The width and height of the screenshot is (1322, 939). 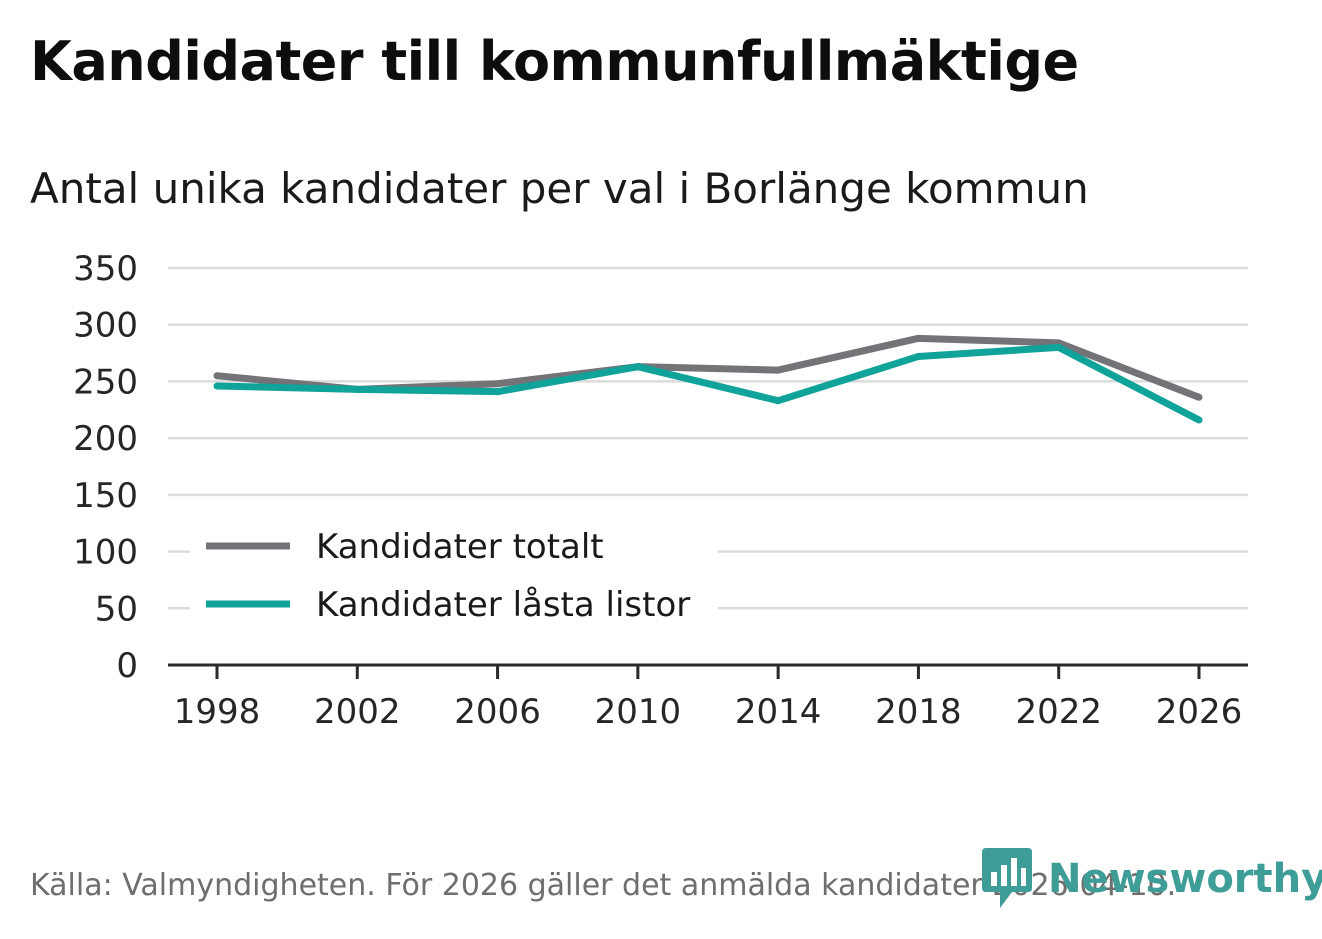 I want to click on legend: Kandidater totalt Kandidater låsta listor, so click(x=454, y=576).